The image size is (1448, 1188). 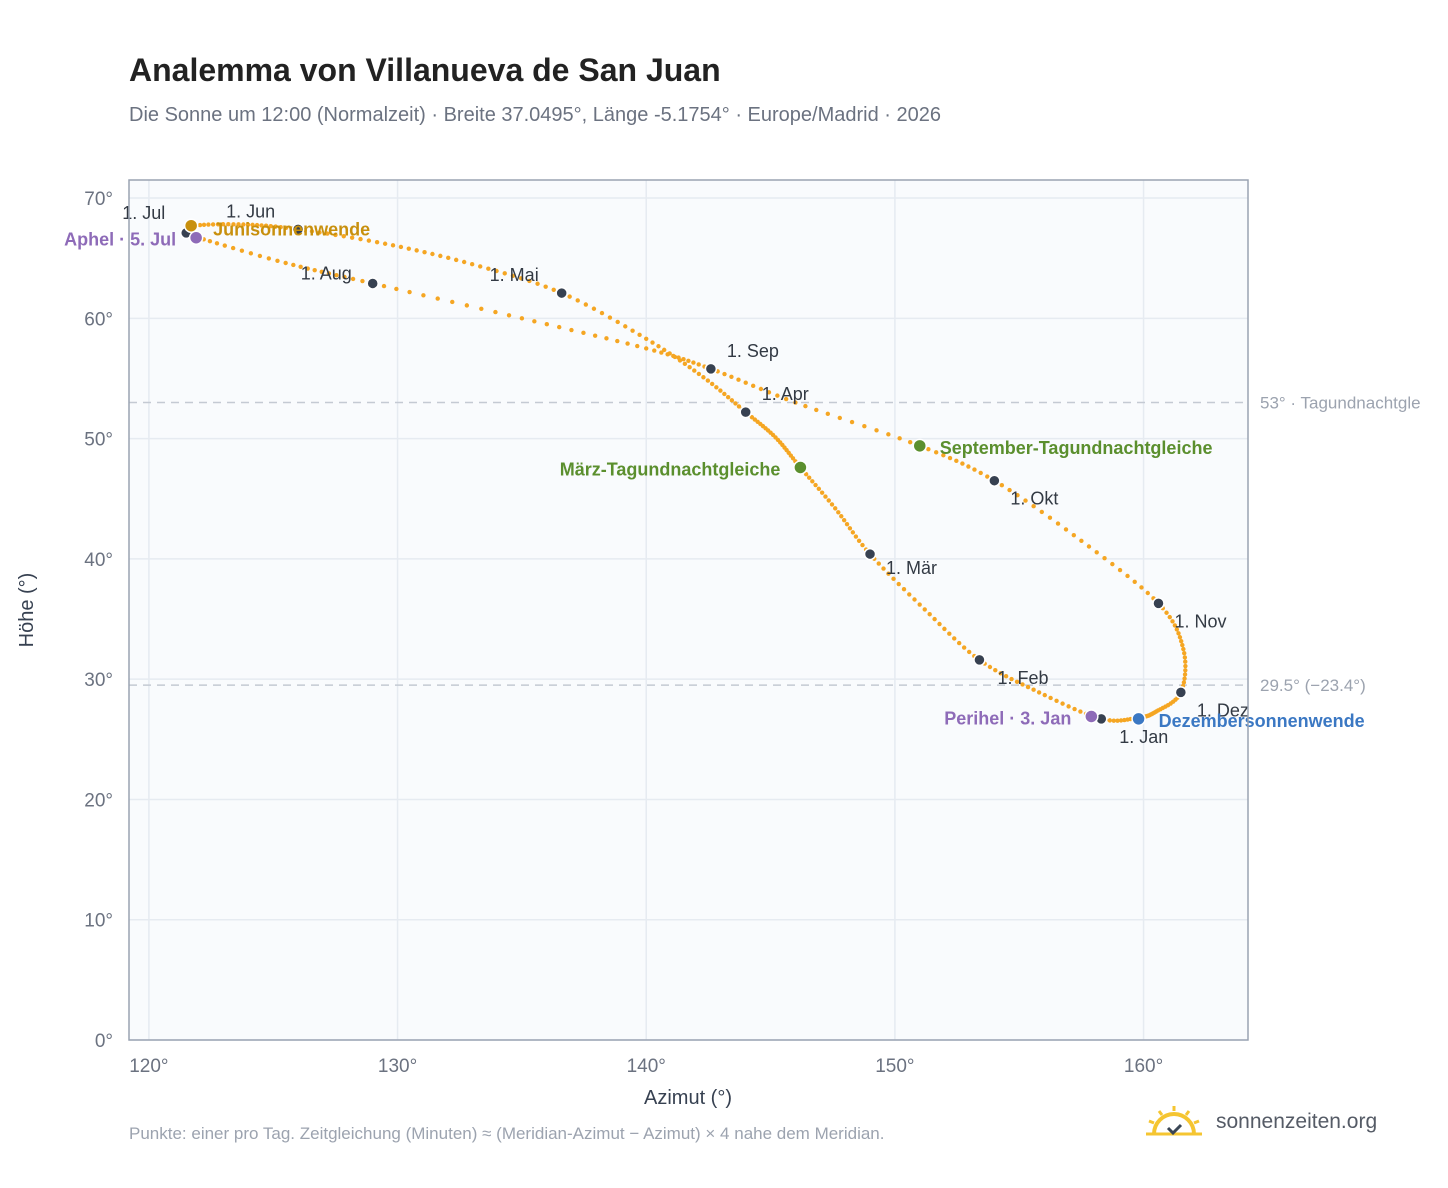 I want to click on y-tick-label: 20°, so click(x=98, y=800).